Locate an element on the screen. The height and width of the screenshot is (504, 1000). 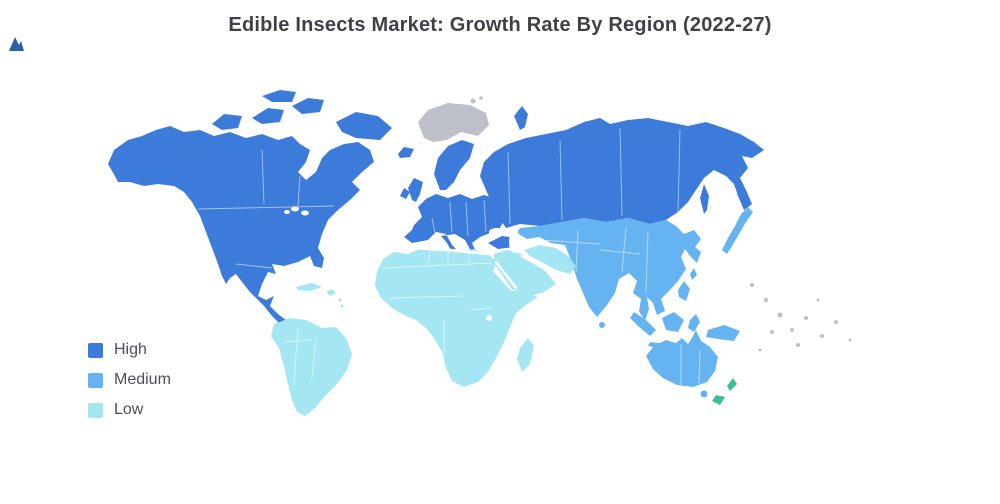
landmass-europe is located at coordinates (454, 224).